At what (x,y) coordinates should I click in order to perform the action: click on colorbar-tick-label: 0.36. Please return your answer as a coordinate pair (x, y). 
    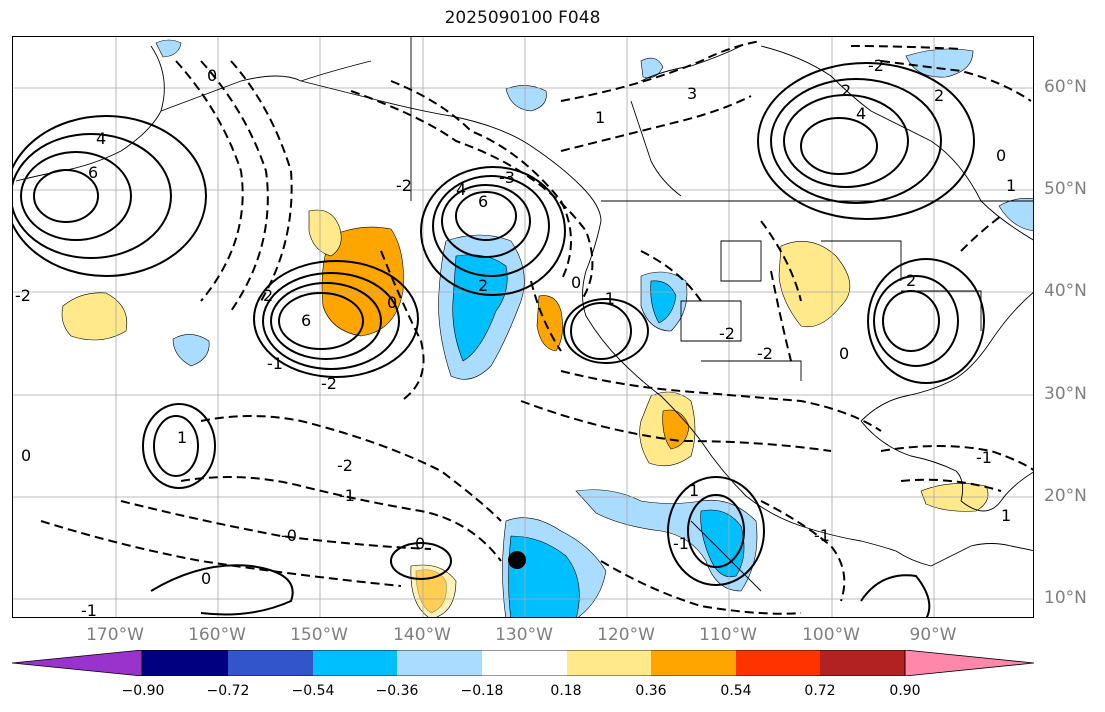
    Looking at the image, I should click on (651, 691).